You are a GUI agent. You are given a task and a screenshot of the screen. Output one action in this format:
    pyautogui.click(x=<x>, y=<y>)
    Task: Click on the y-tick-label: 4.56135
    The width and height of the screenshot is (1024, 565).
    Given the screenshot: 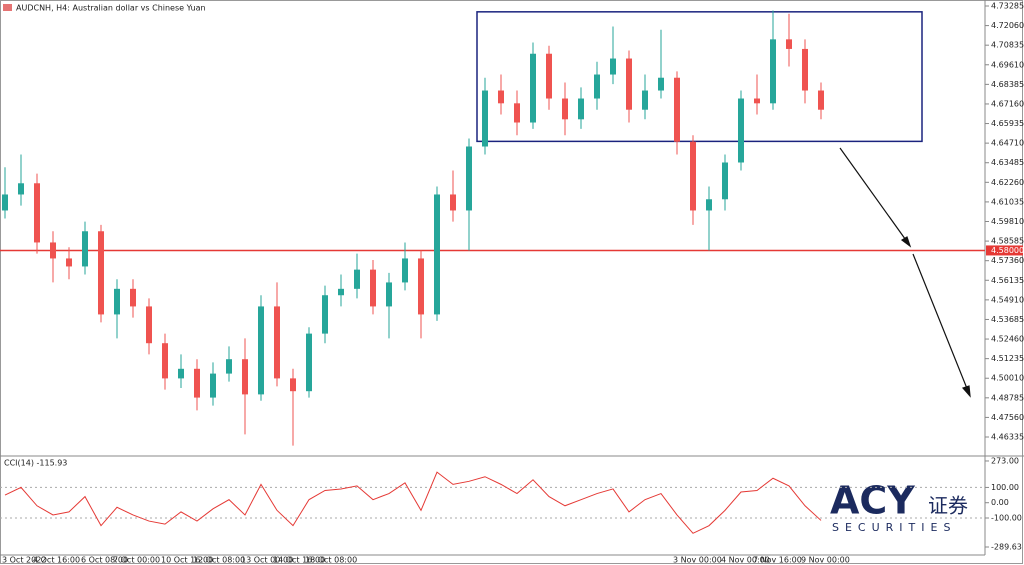 What is the action you would take?
    pyautogui.click(x=1007, y=280)
    